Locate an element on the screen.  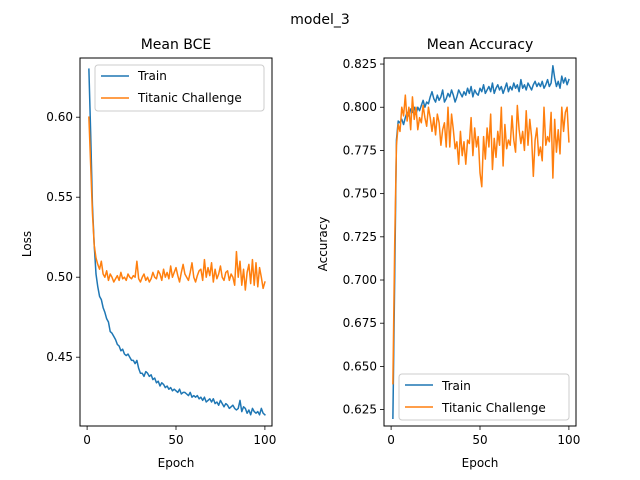
y-tick-label: 0.675 is located at coordinates (360, 323).